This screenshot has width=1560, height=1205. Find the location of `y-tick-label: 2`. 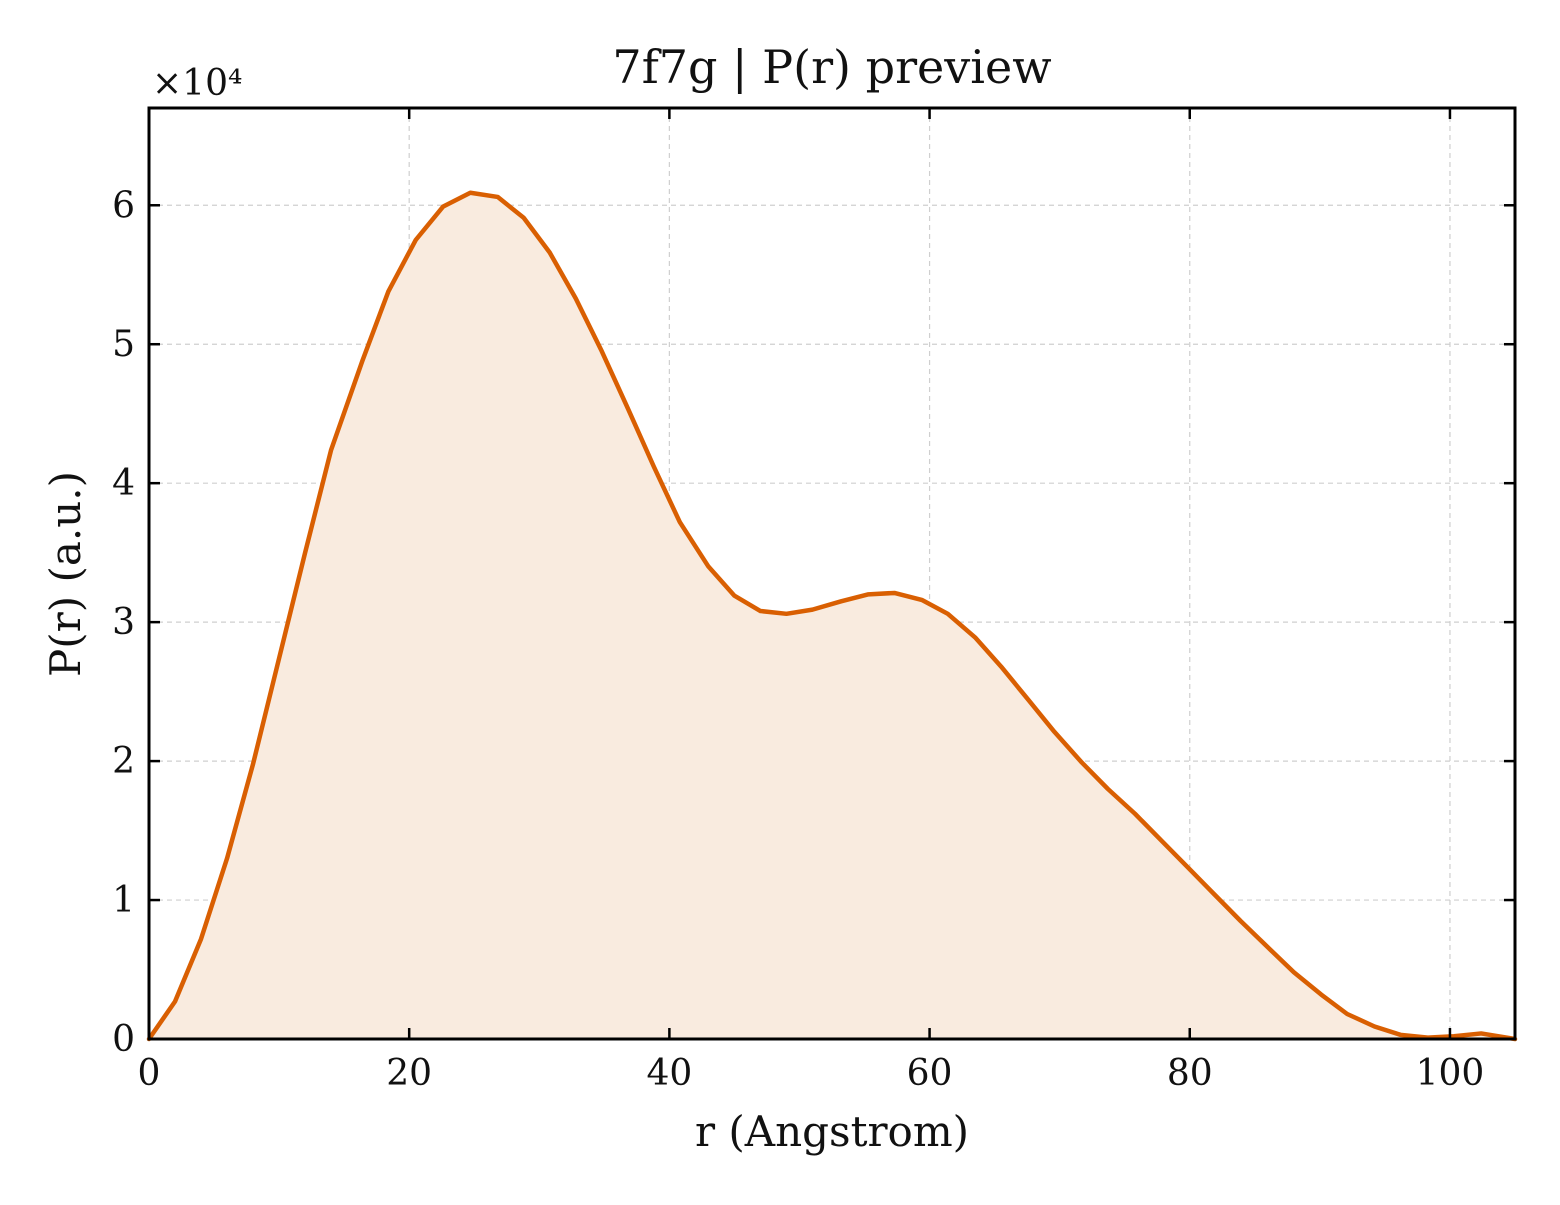

y-tick-label: 2 is located at coordinates (123, 761).